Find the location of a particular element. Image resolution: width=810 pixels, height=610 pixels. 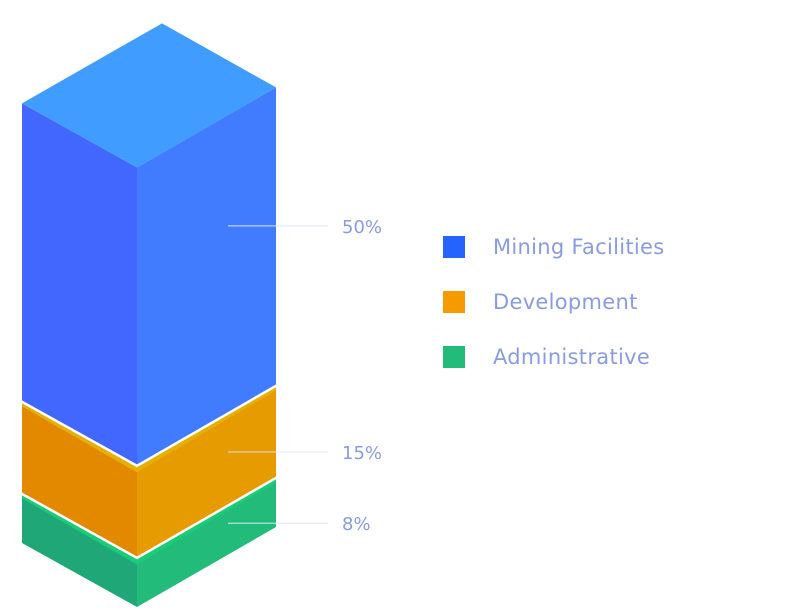

bar-segment-right-administrative is located at coordinates (206, 543).